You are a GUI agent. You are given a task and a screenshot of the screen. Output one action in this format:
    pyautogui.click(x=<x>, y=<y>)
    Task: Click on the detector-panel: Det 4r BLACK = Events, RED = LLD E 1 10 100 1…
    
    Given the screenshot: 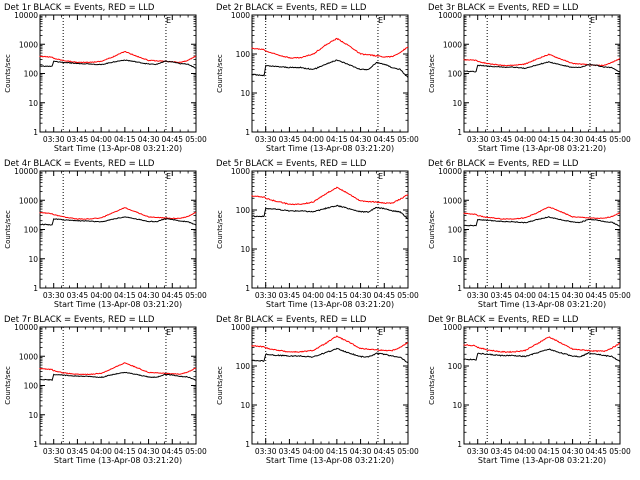 What is the action you would take?
    pyautogui.click(x=105, y=234)
    